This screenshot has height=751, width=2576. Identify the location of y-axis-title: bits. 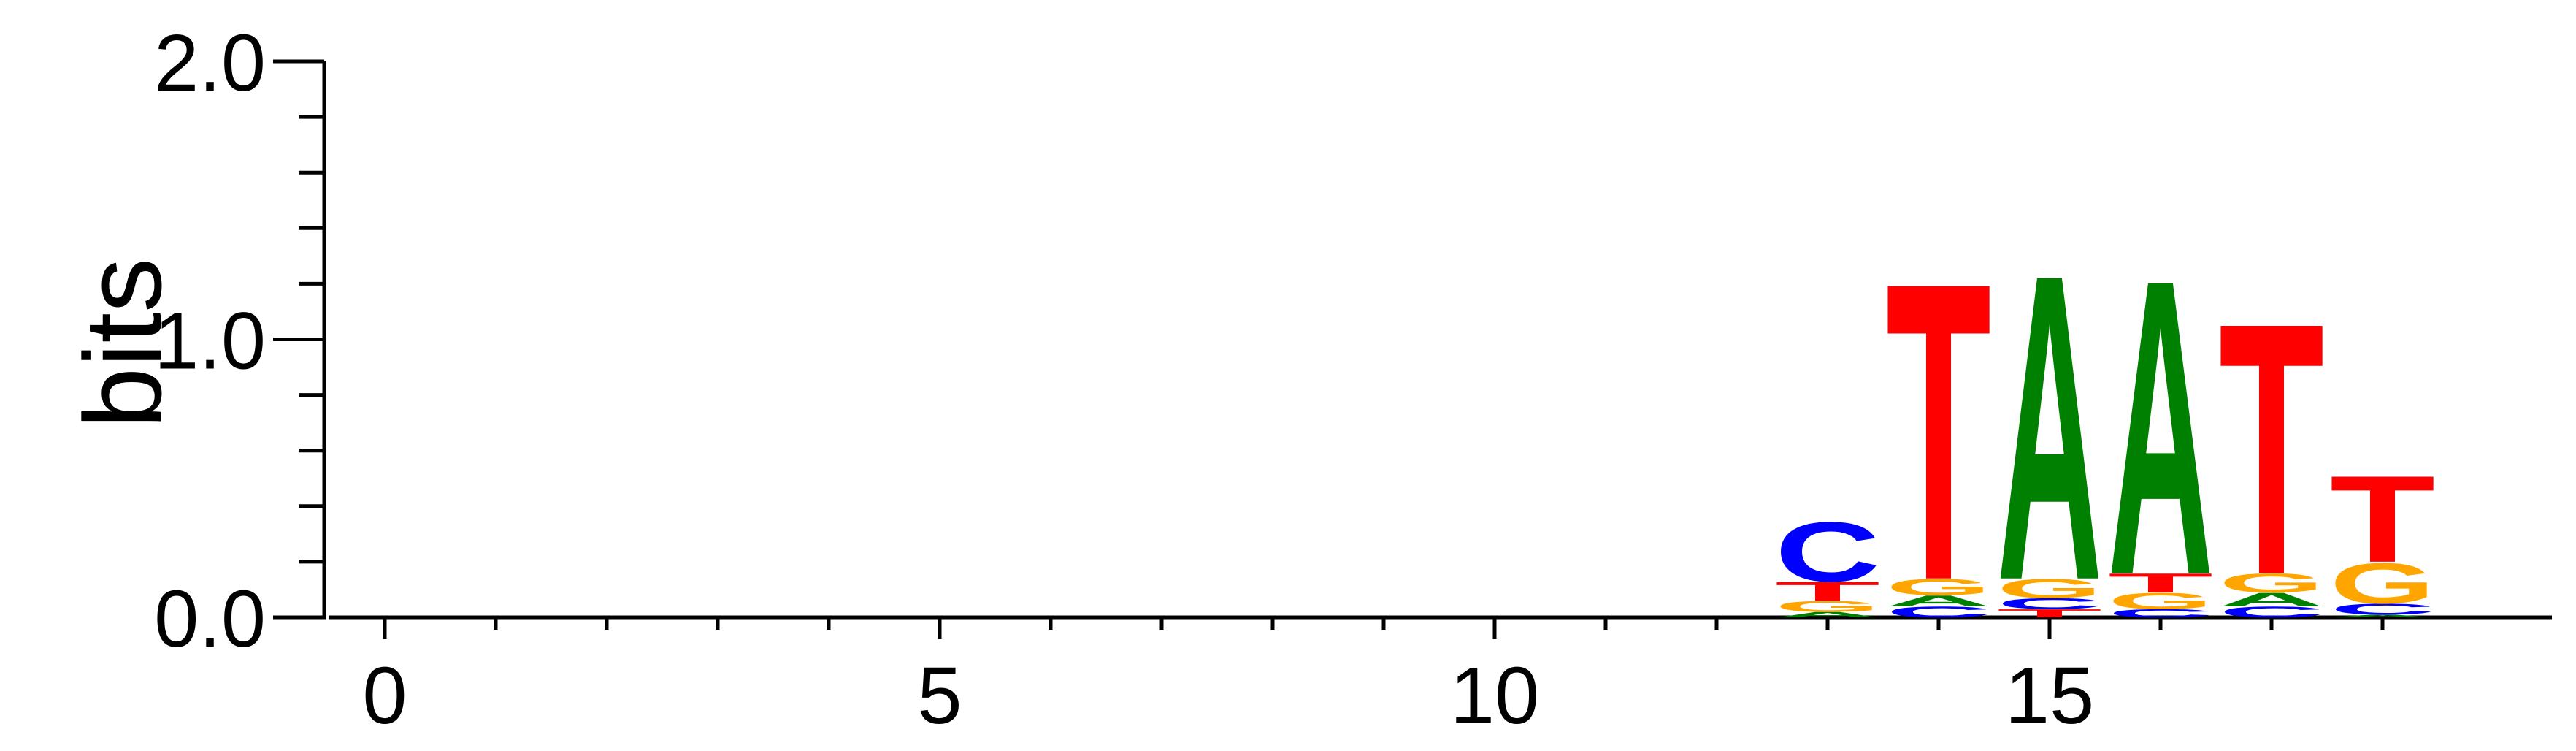
(122, 343).